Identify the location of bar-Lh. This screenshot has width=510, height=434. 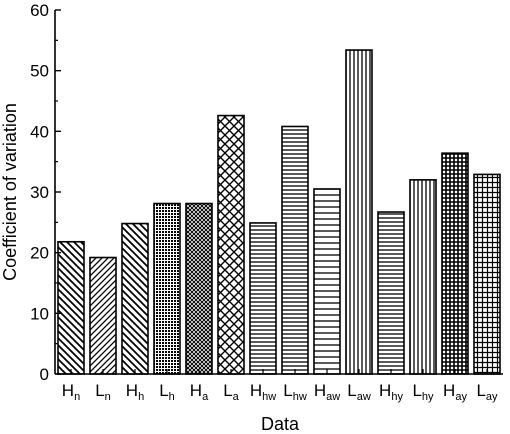
(167, 288).